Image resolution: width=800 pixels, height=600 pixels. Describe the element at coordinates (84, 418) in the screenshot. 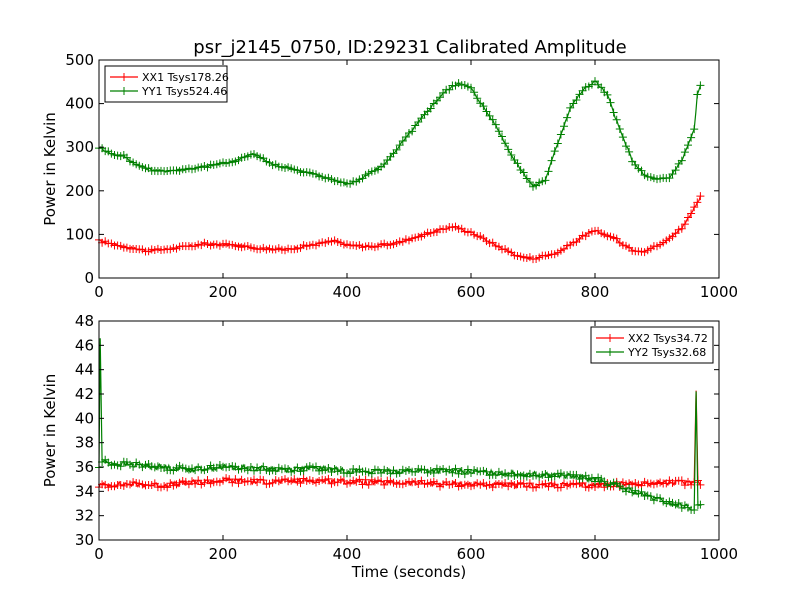

I see `y-tick-label: 40` at that location.